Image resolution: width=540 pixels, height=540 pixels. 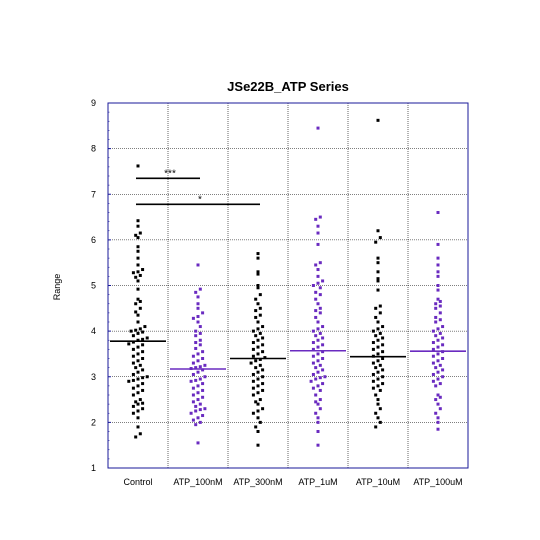 What do you see at coordinates (200, 199) in the screenshot?
I see `significance-label: *` at bounding box center [200, 199].